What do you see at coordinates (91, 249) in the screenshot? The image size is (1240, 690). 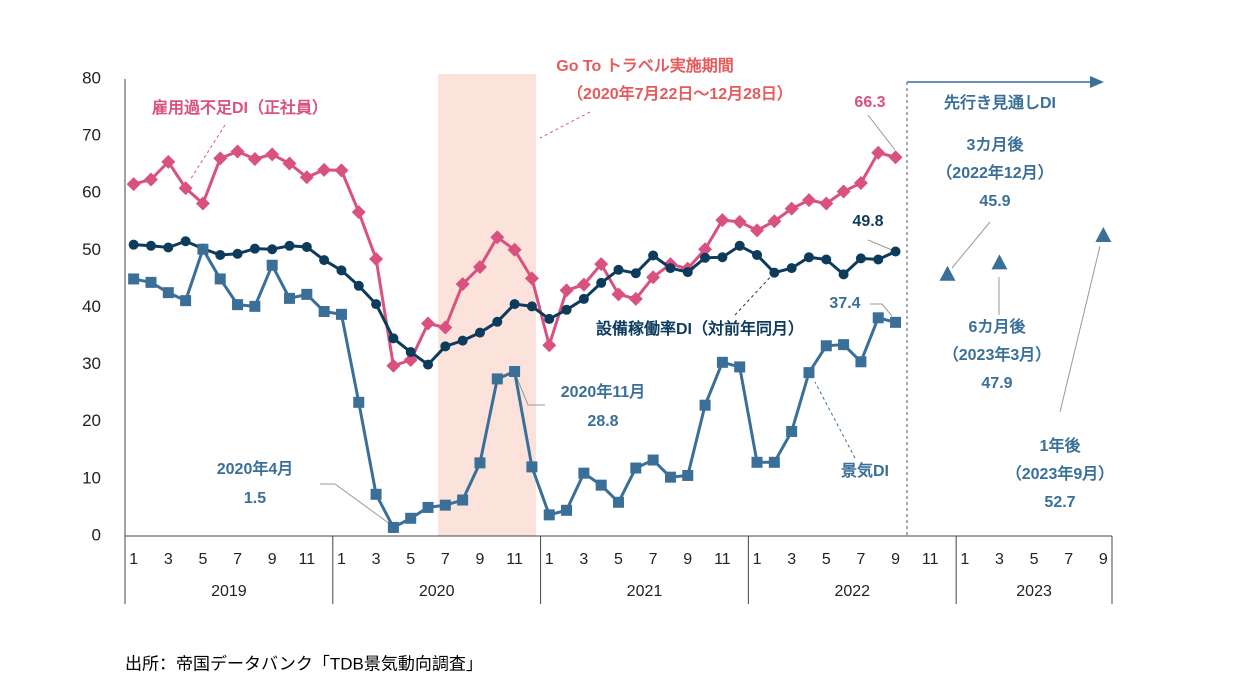 I see `y-tick-label: 50` at bounding box center [91, 249].